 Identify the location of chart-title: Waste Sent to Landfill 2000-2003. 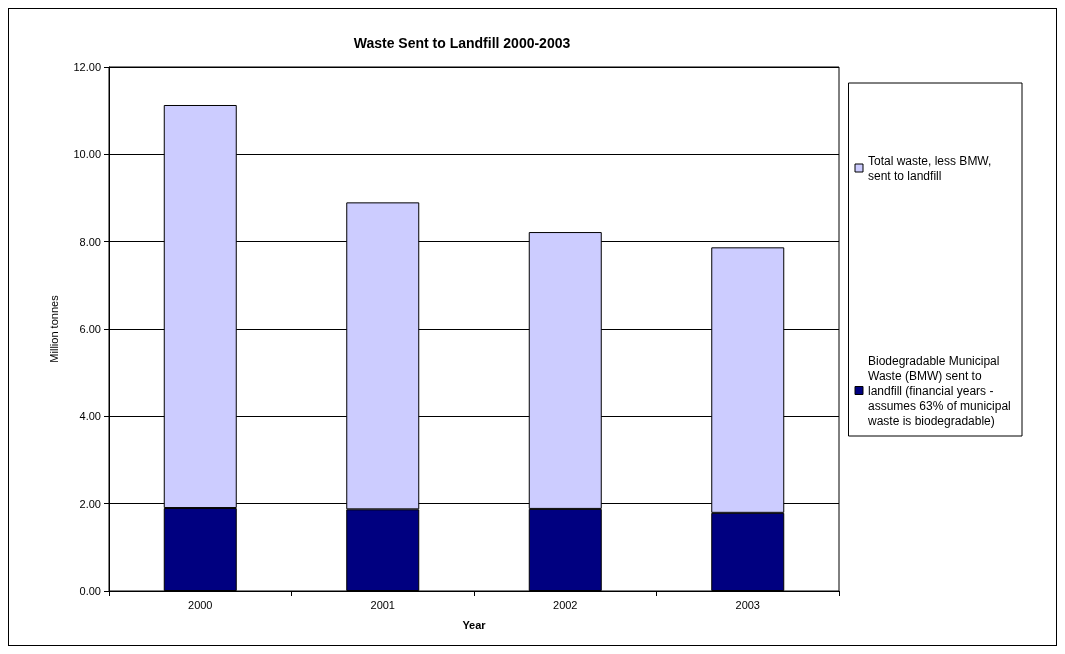
(462, 43).